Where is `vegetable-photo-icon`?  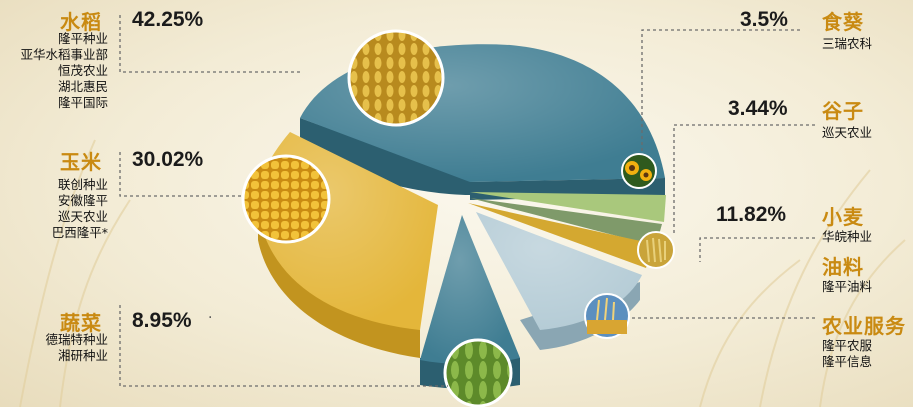 vegetable-photo-icon is located at coordinates (478, 372).